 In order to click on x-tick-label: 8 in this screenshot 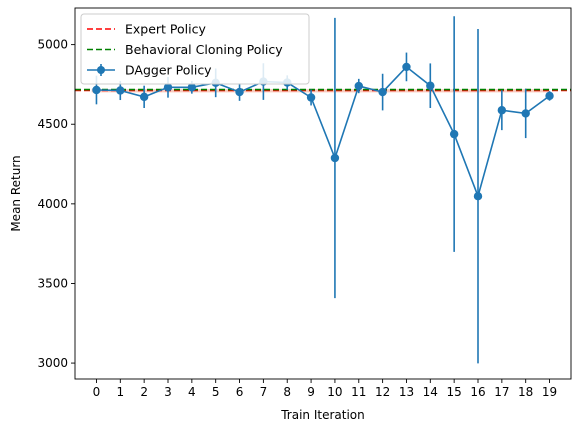, I will do `click(287, 392)`.